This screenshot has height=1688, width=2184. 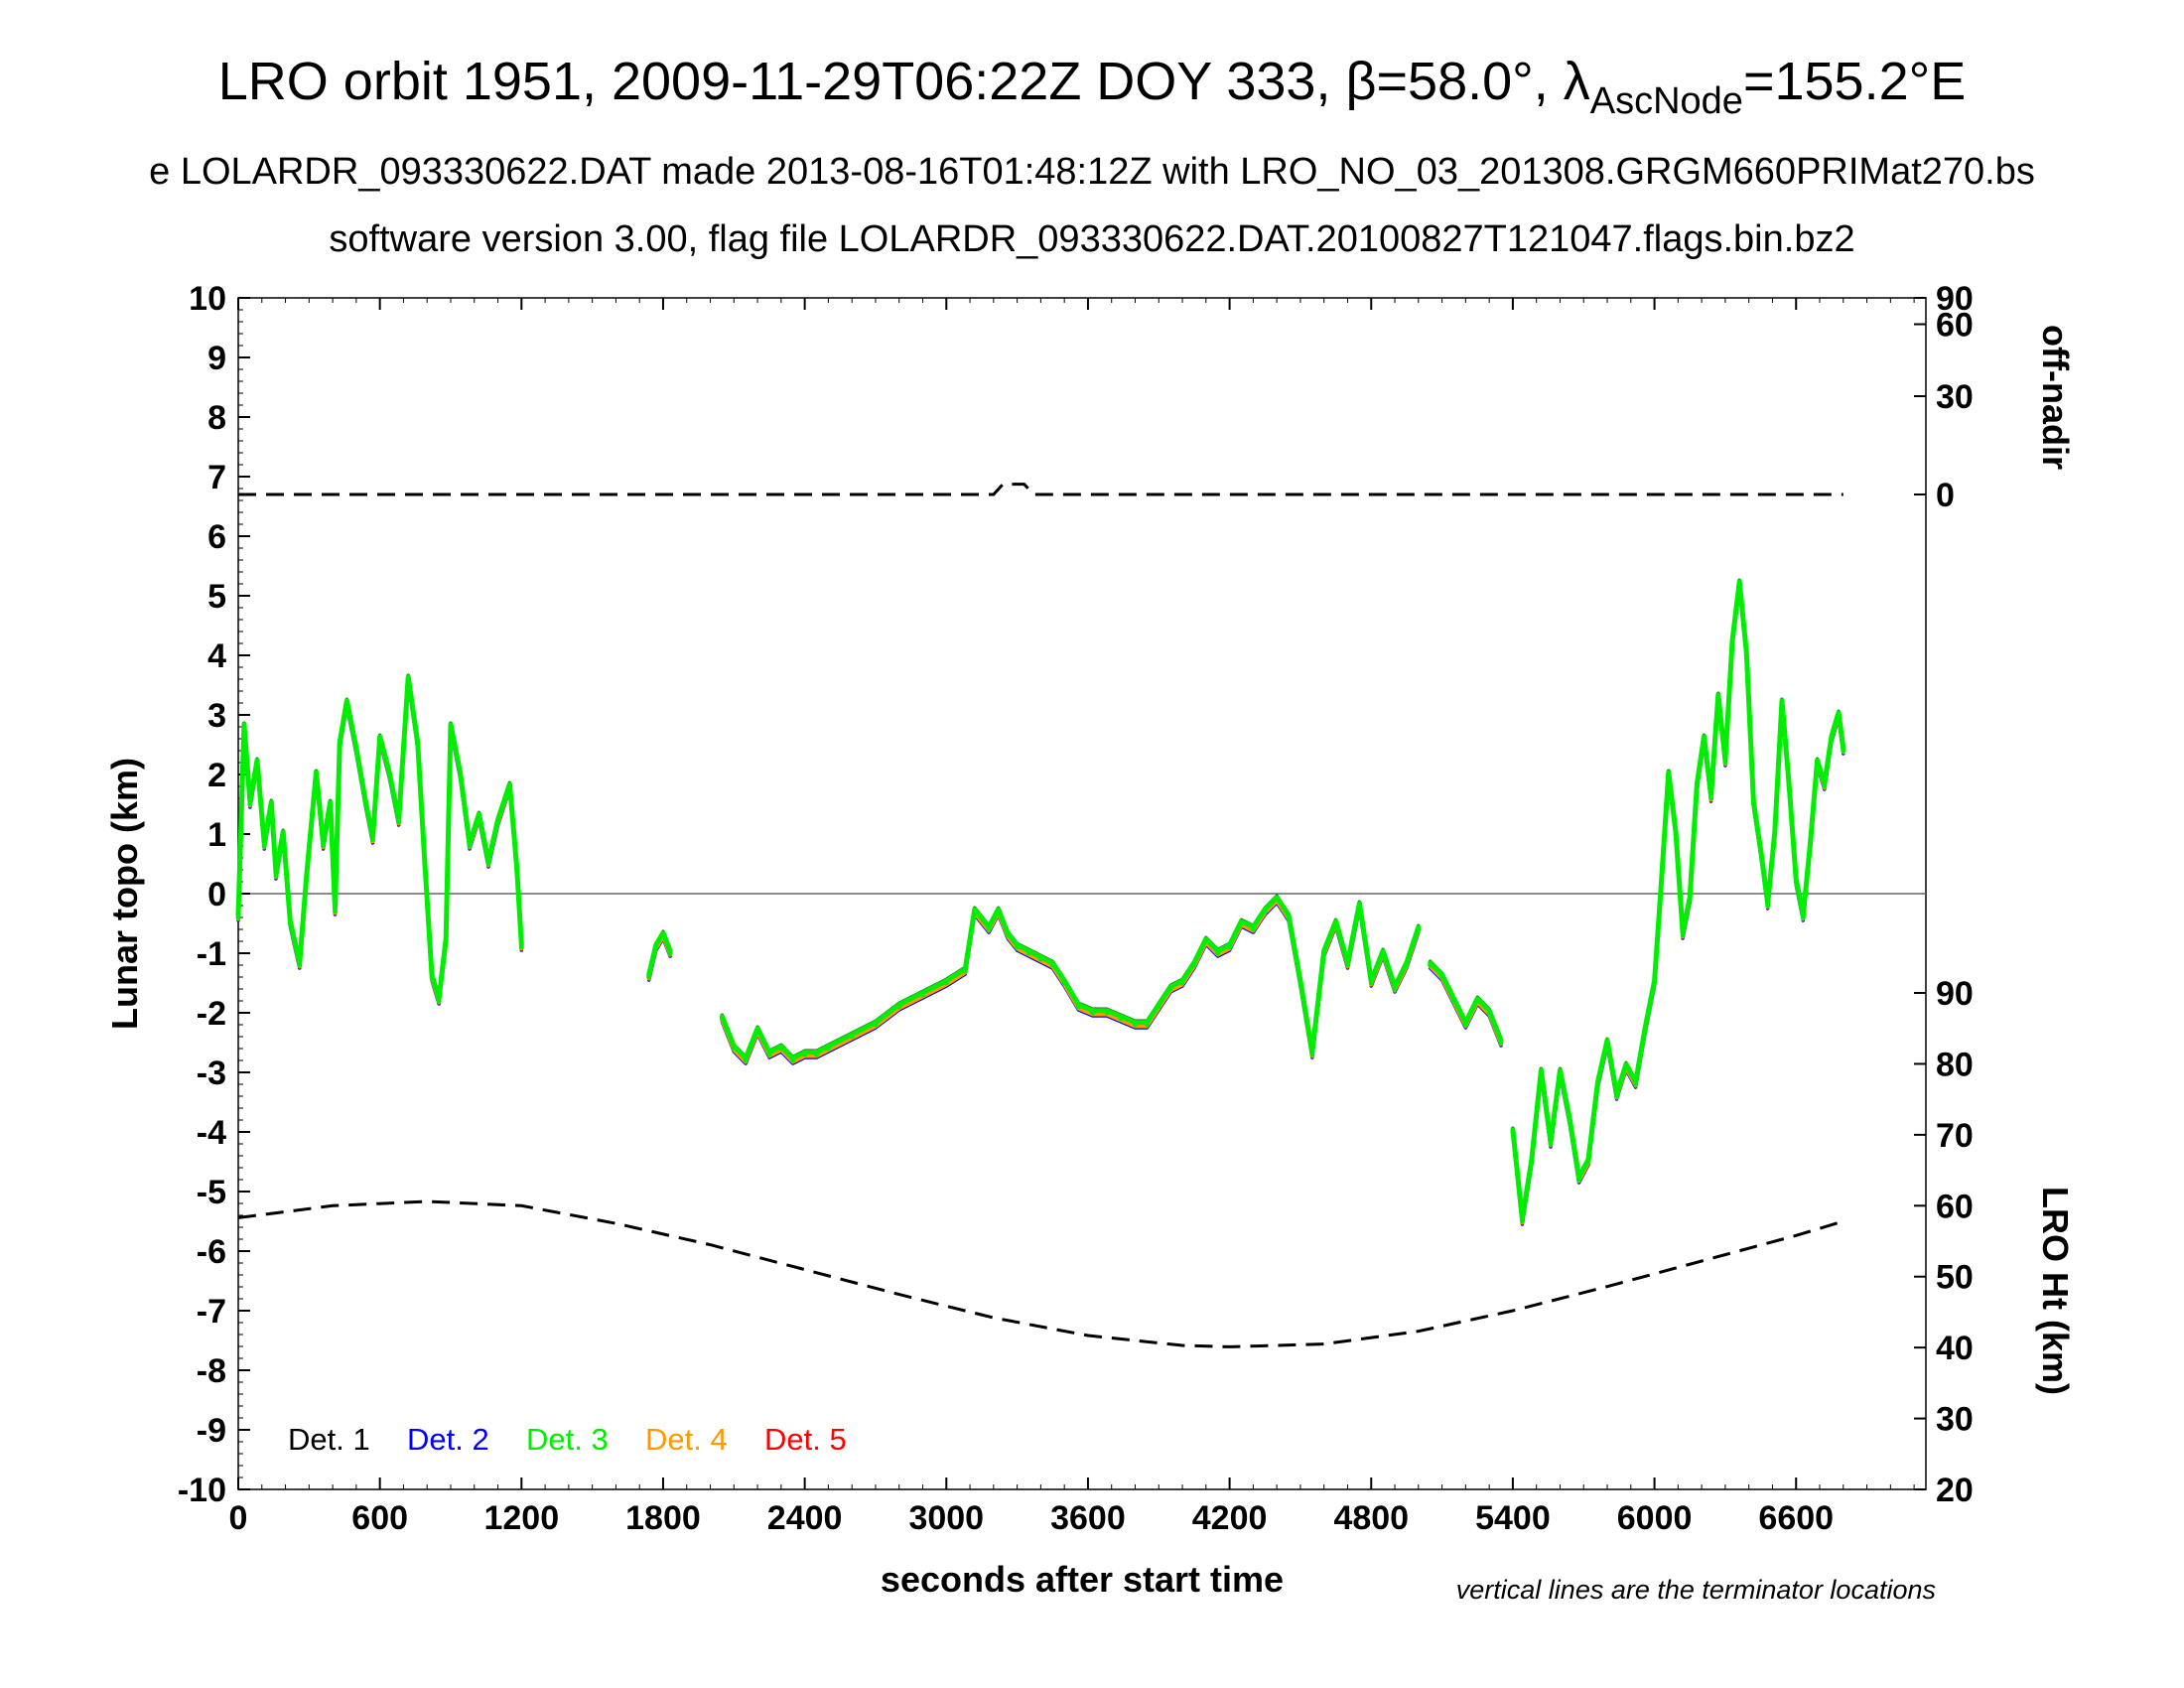 What do you see at coordinates (1955, 397) in the screenshot?
I see `offnadir-tick-label: 30` at bounding box center [1955, 397].